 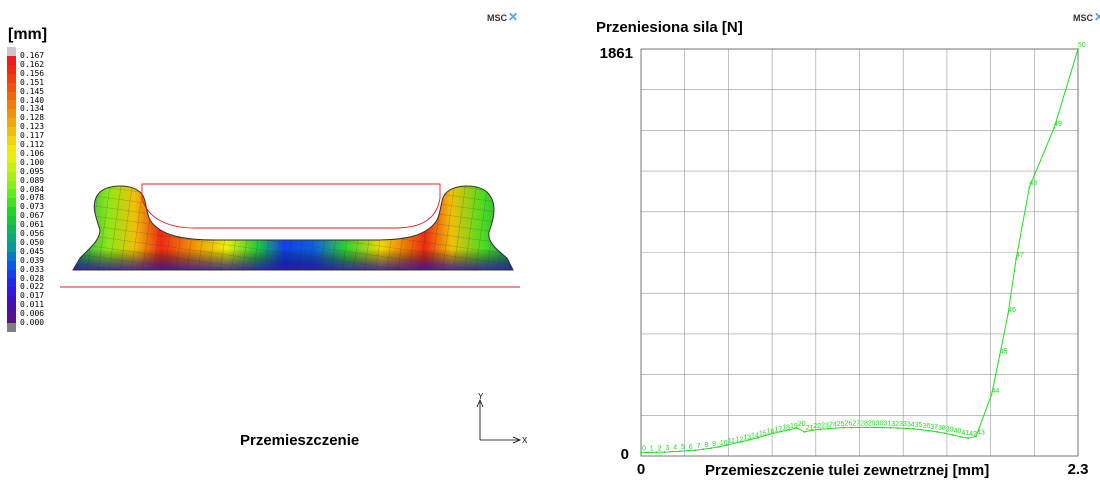 I want to click on x-tick-min: 0, so click(x=641, y=469).